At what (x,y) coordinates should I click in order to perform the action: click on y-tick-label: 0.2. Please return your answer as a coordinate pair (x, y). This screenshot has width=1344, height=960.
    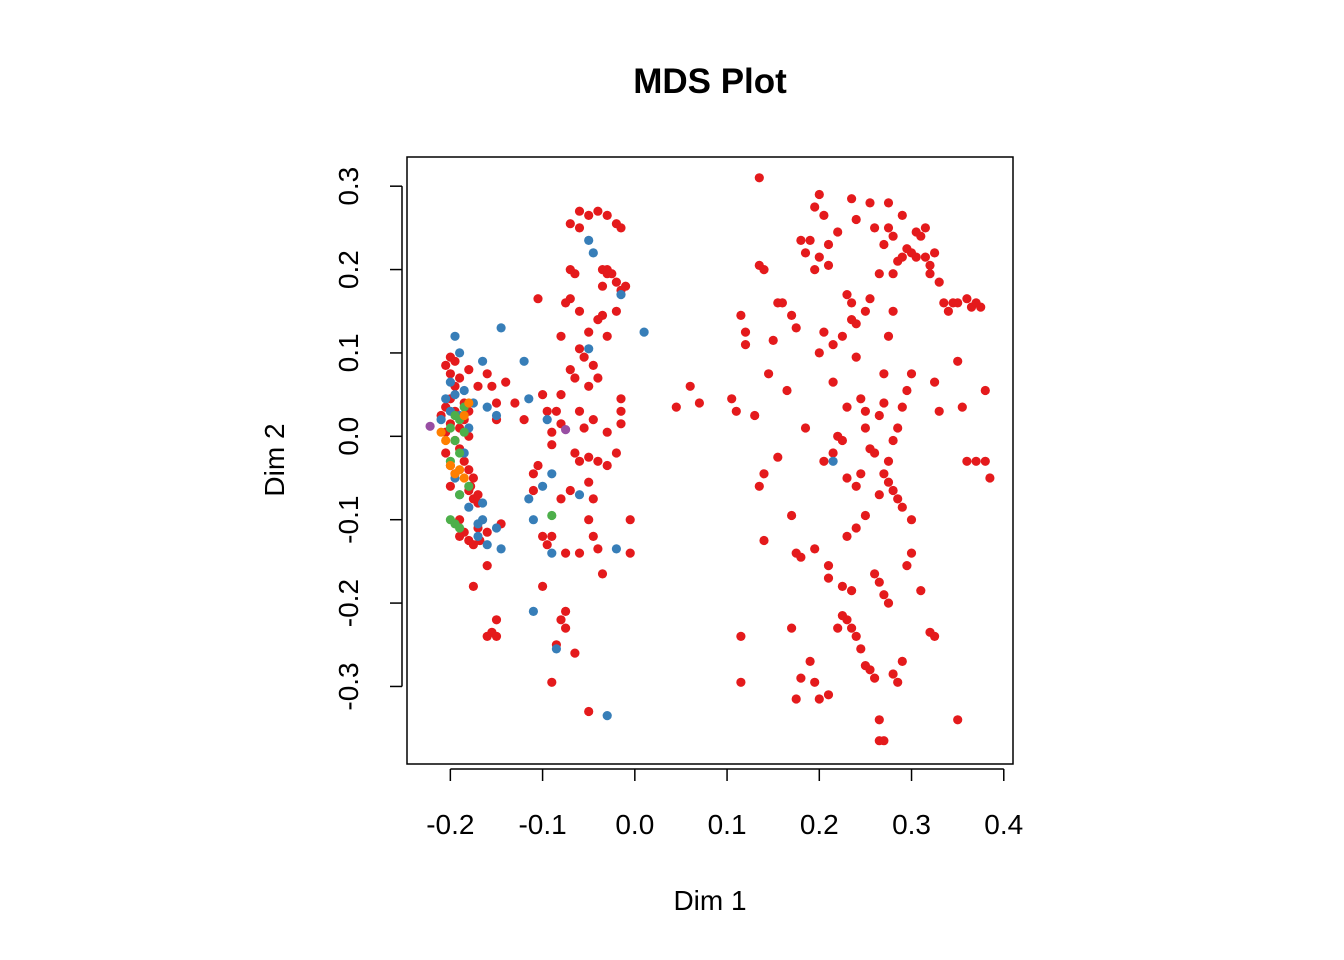
    Looking at the image, I should click on (348, 269).